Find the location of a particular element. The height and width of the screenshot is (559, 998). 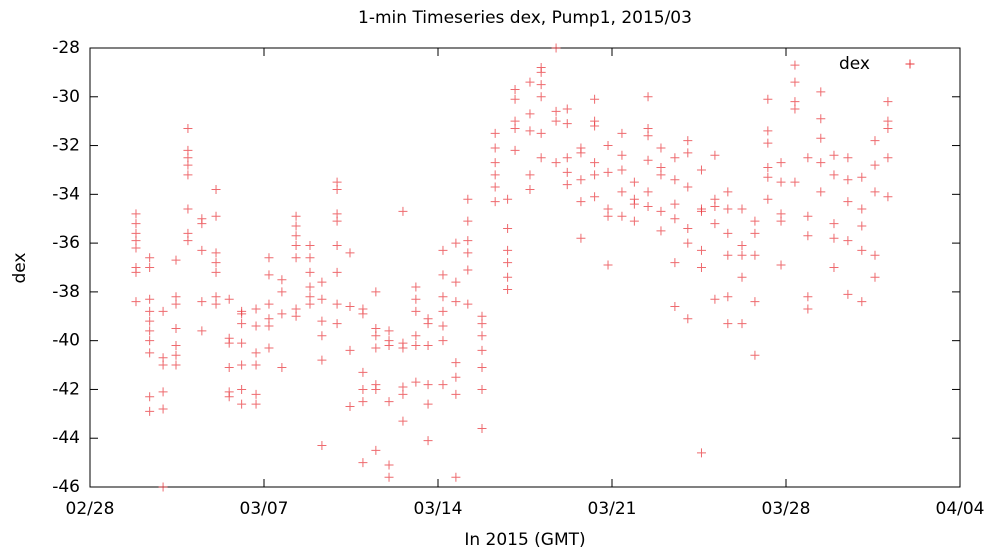

x-tick-label: 04/04 is located at coordinates (960, 509).